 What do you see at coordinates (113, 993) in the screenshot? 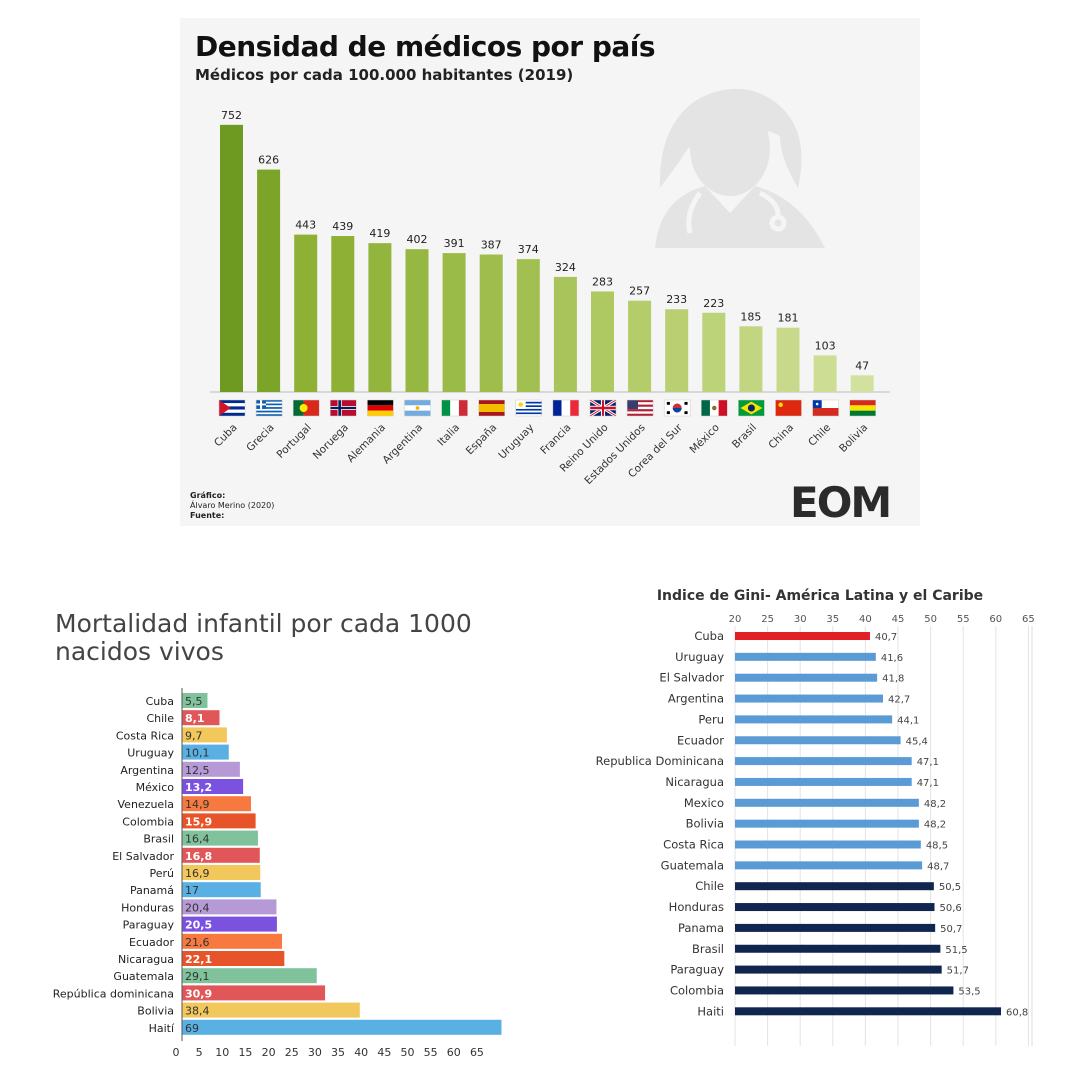
I see `category-label: República dominicana` at bounding box center [113, 993].